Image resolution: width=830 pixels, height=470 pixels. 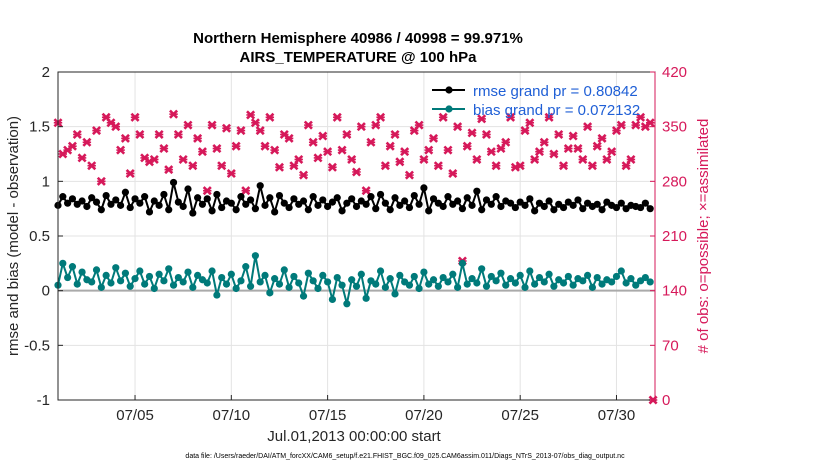 I want to click on x-axis-ticks: 07/05 07/10 07/15 07/20 07/25 07/30, so click(x=375, y=409).